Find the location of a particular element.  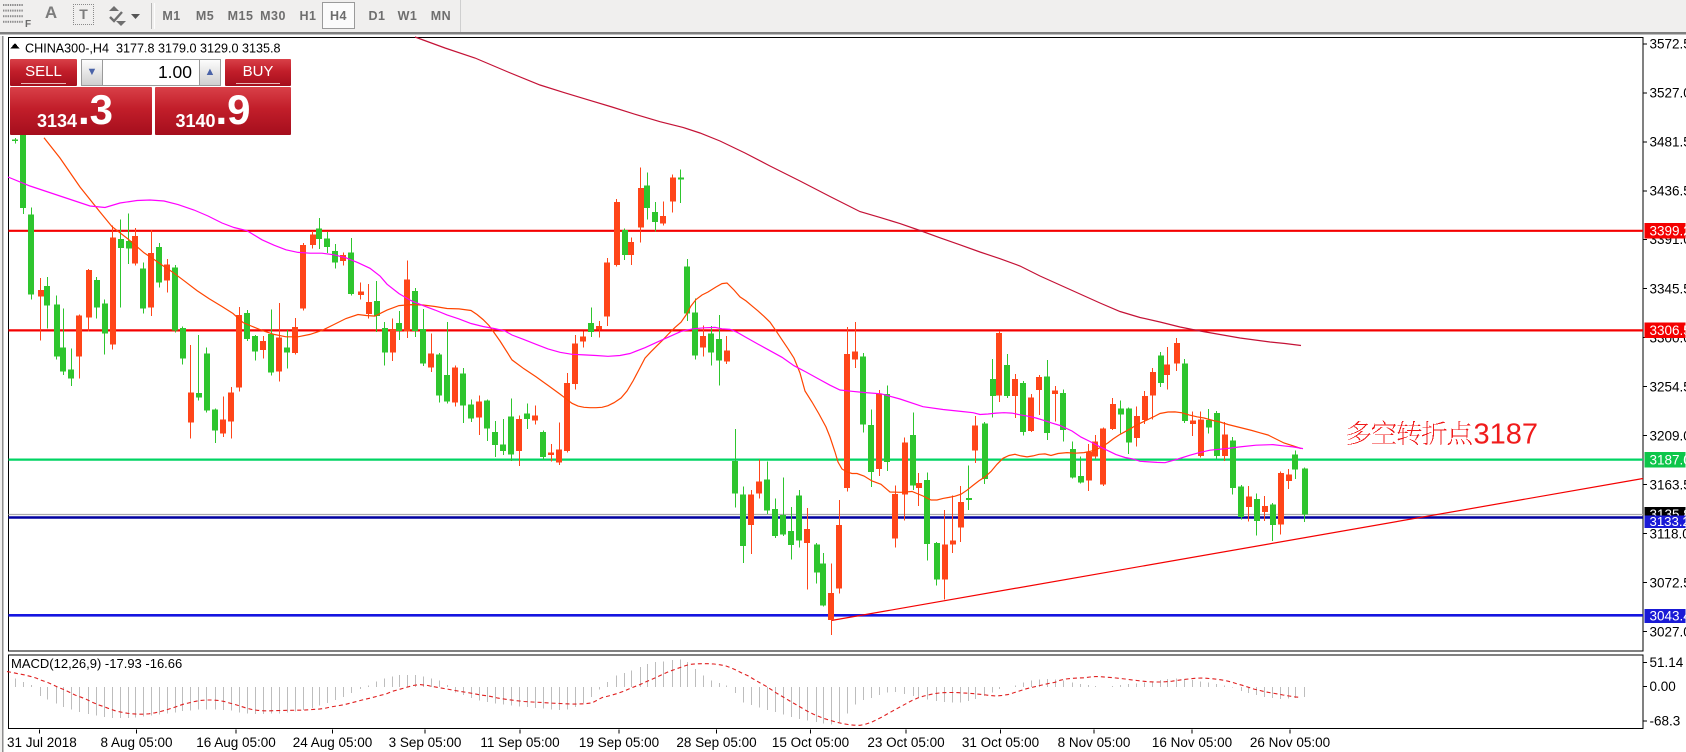

svg-text: 3027.0 is located at coordinates (1668, 631).